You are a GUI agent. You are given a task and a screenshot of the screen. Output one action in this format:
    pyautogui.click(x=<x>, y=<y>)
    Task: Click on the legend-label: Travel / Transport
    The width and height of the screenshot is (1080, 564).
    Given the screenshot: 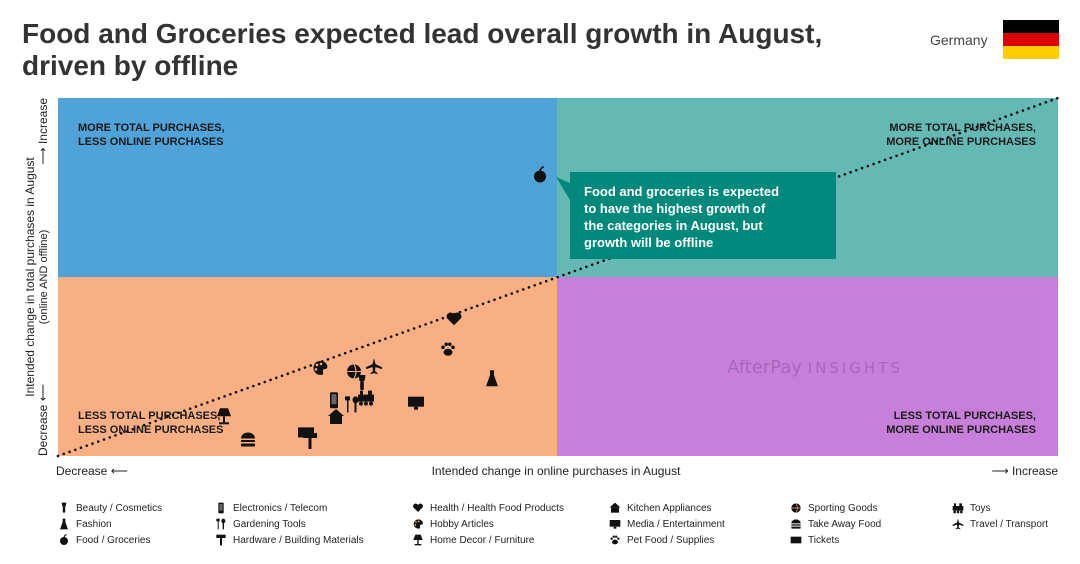 What is the action you would take?
    pyautogui.click(x=1009, y=524)
    